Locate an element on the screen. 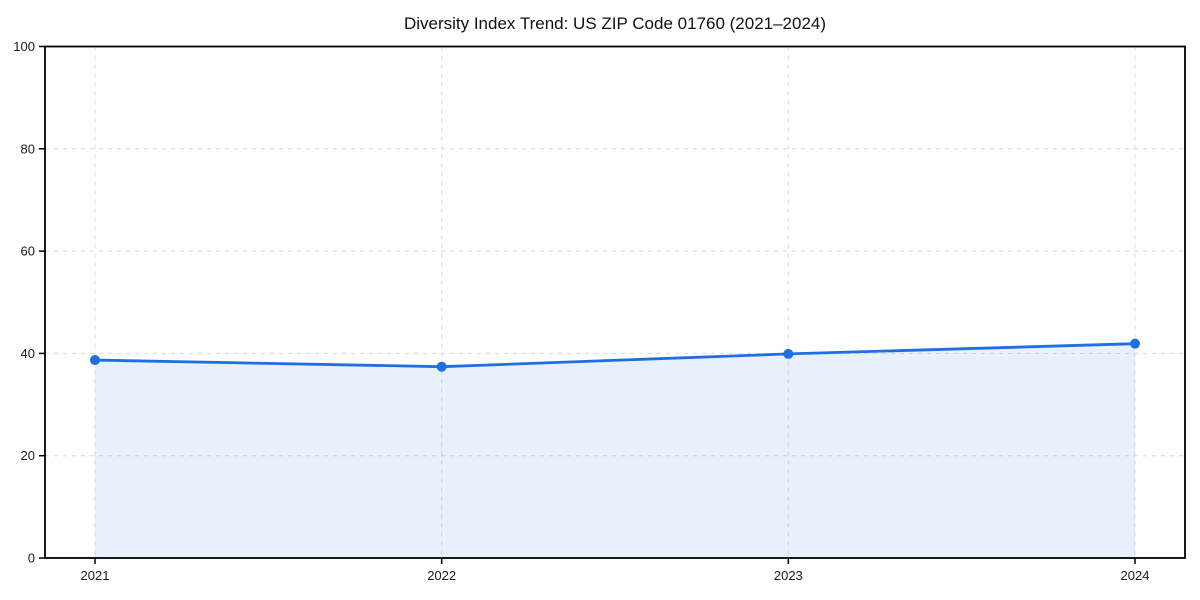  y-tick-label: 0 is located at coordinates (31, 558).